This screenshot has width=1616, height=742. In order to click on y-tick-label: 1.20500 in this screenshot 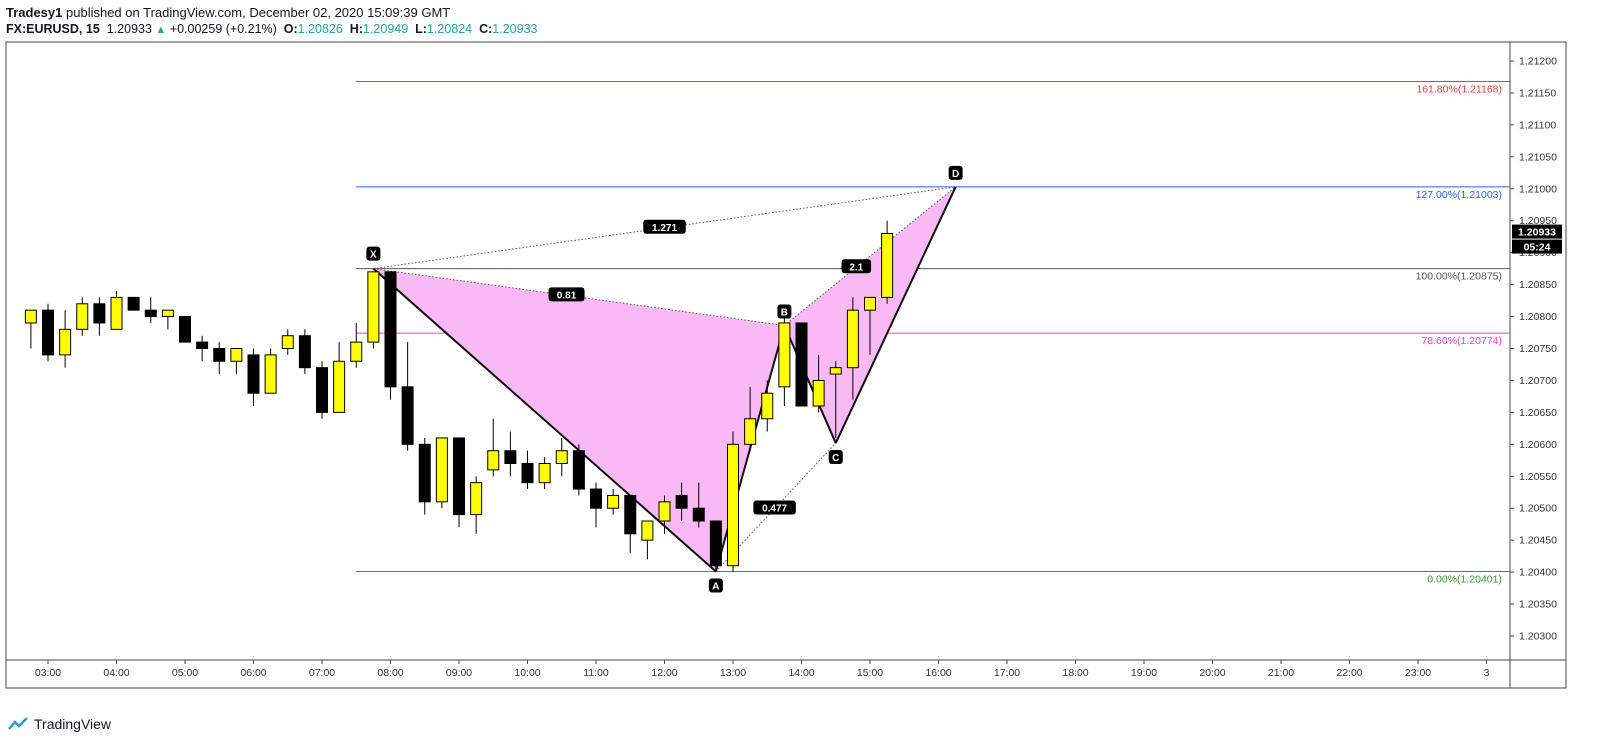, I will do `click(1538, 509)`.